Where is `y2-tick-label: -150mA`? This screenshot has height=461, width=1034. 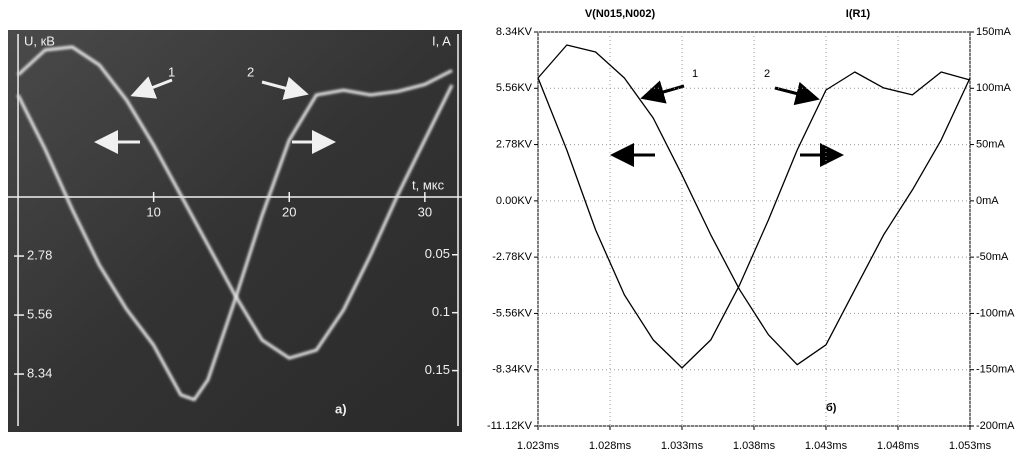 y2-tick-label: -150mA is located at coordinates (995, 370).